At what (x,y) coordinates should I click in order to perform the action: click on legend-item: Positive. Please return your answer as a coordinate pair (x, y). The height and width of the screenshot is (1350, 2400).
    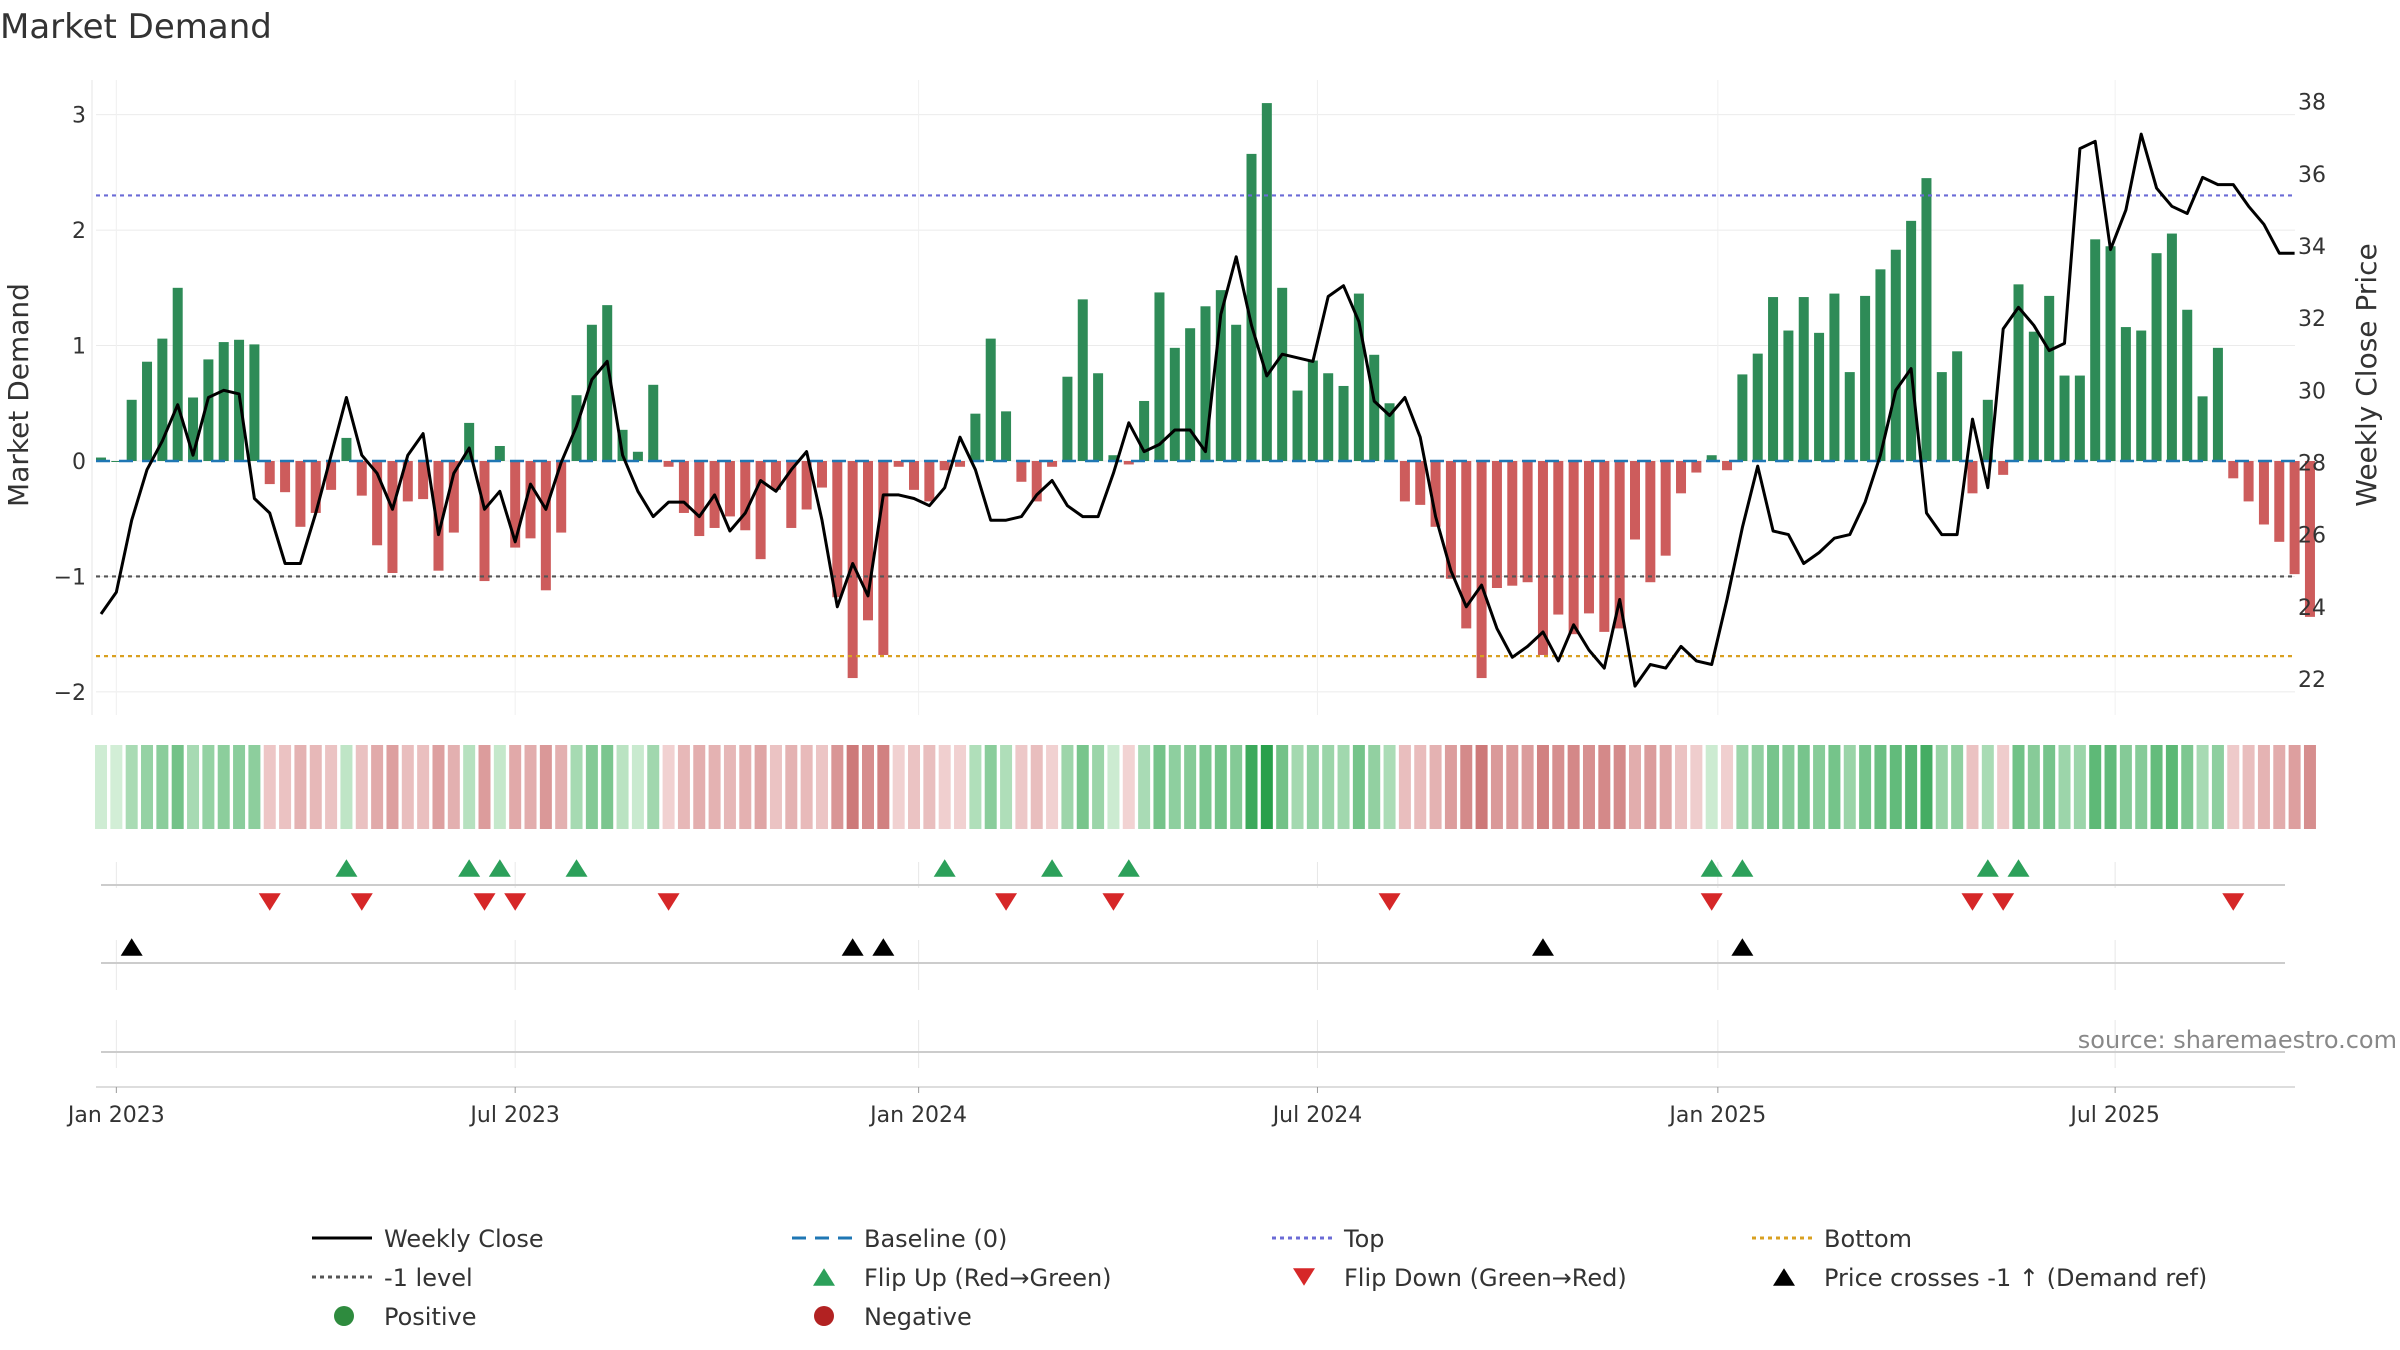
    Looking at the image, I should click on (405, 1317).